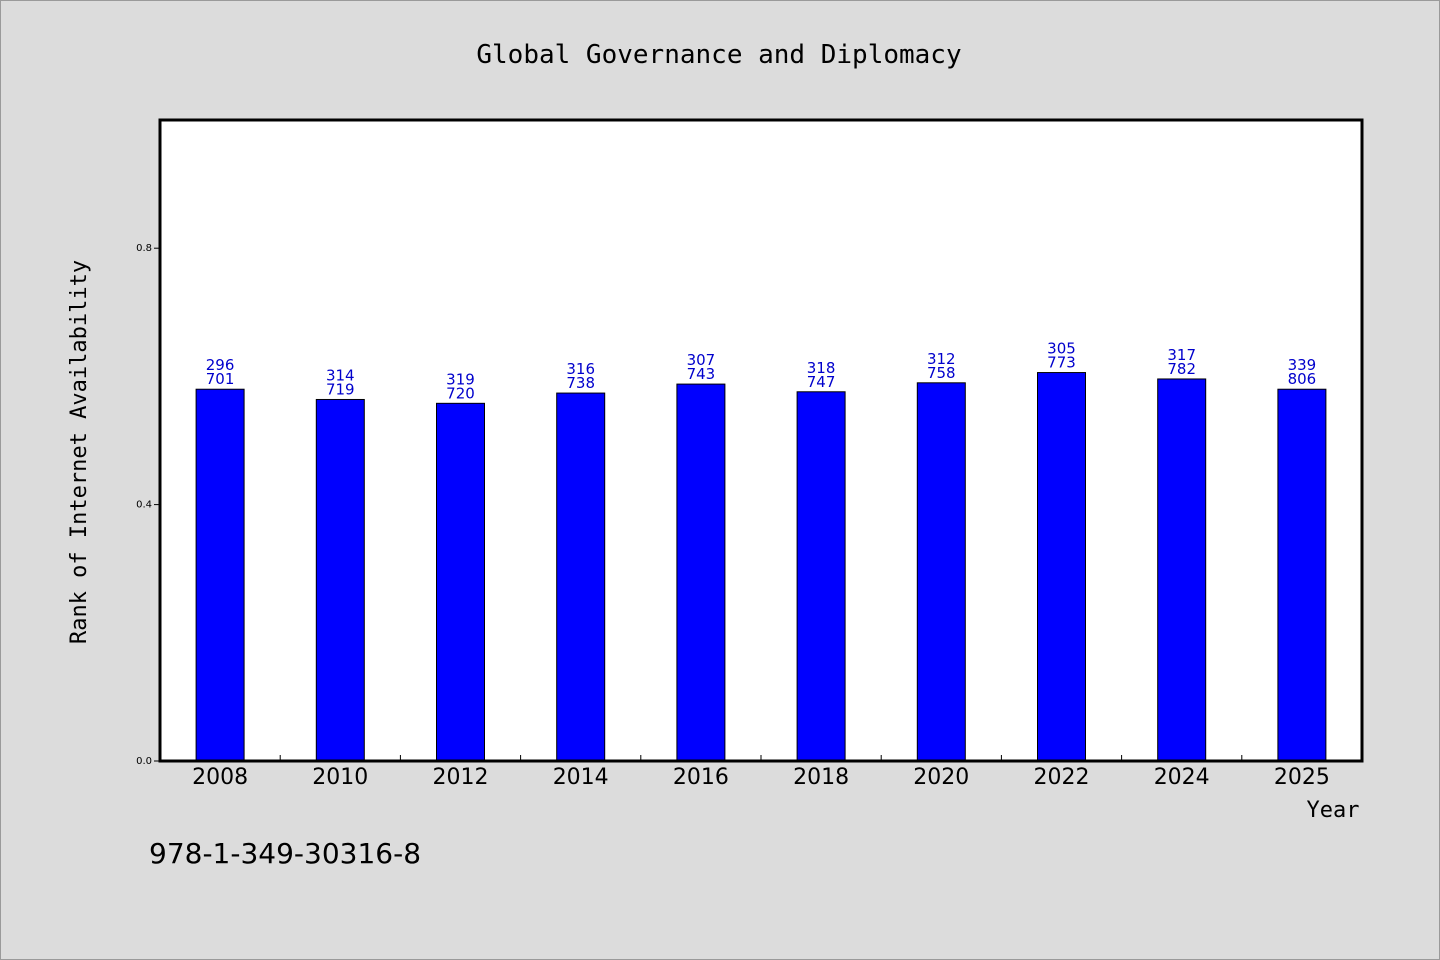 Image resolution: width=1440 pixels, height=960 pixels. Describe the element at coordinates (581, 777) in the screenshot. I see `x-tick-label: 2014` at that location.